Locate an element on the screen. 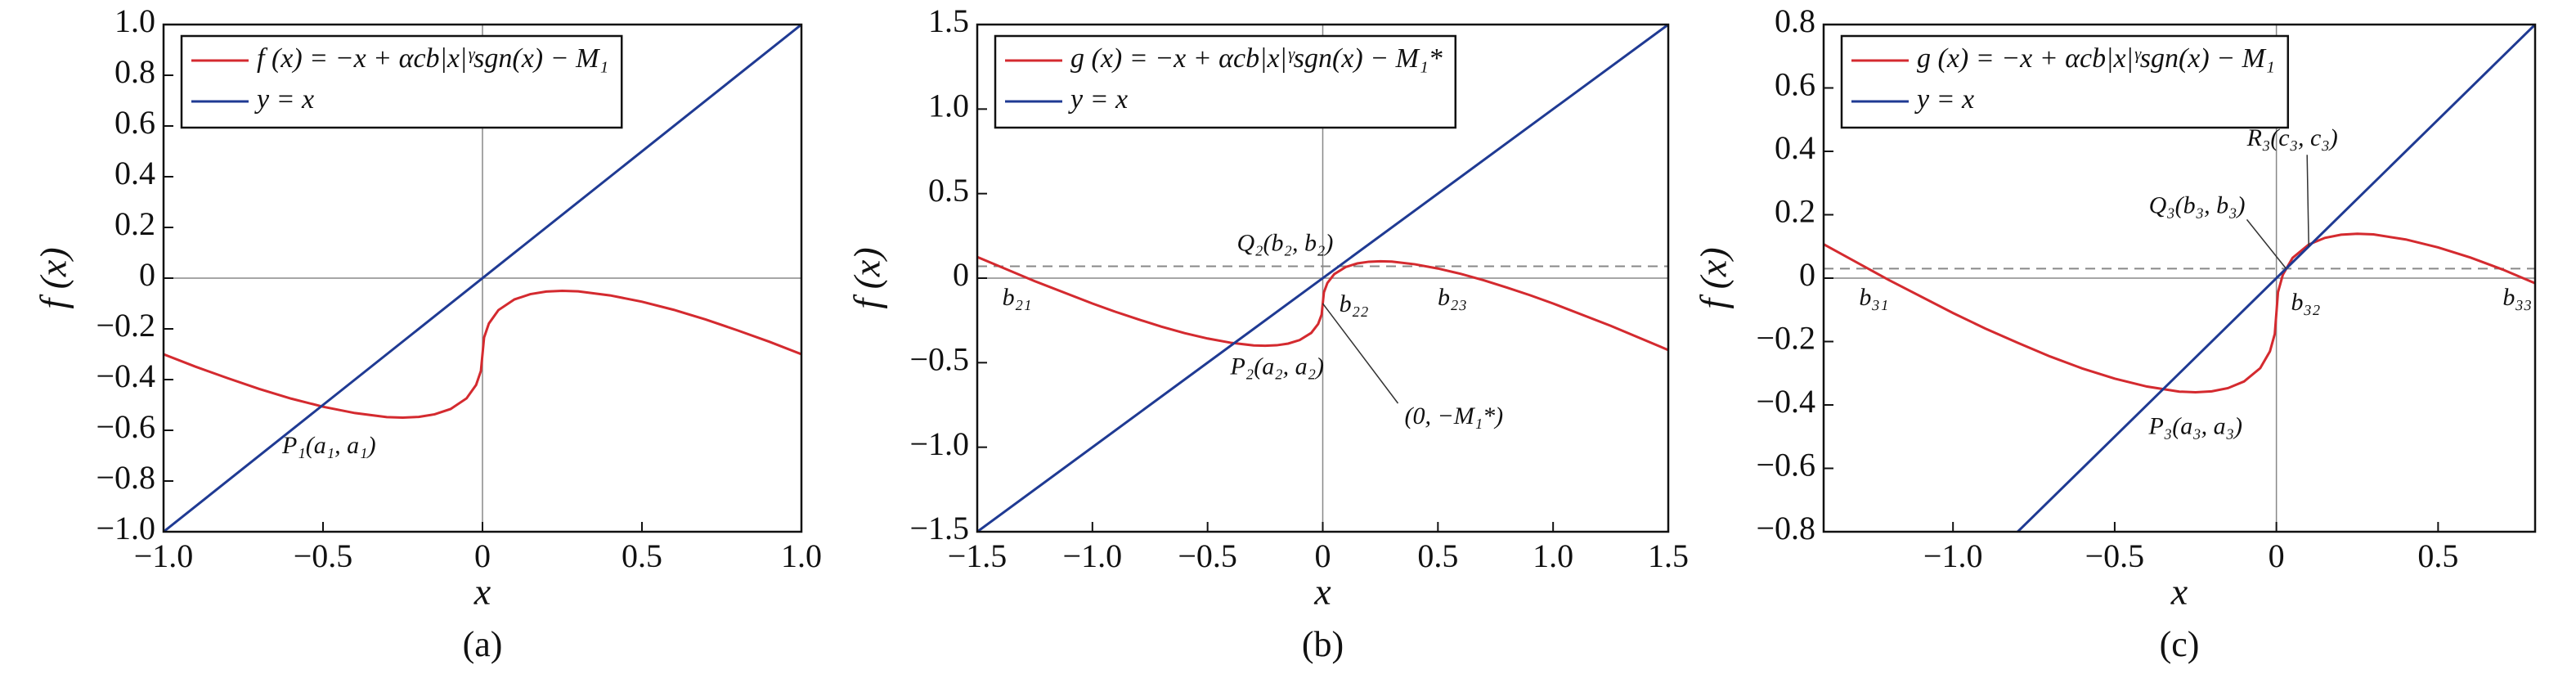 This screenshot has width=2576, height=679. y-tick-label: −0.5 is located at coordinates (939, 360).